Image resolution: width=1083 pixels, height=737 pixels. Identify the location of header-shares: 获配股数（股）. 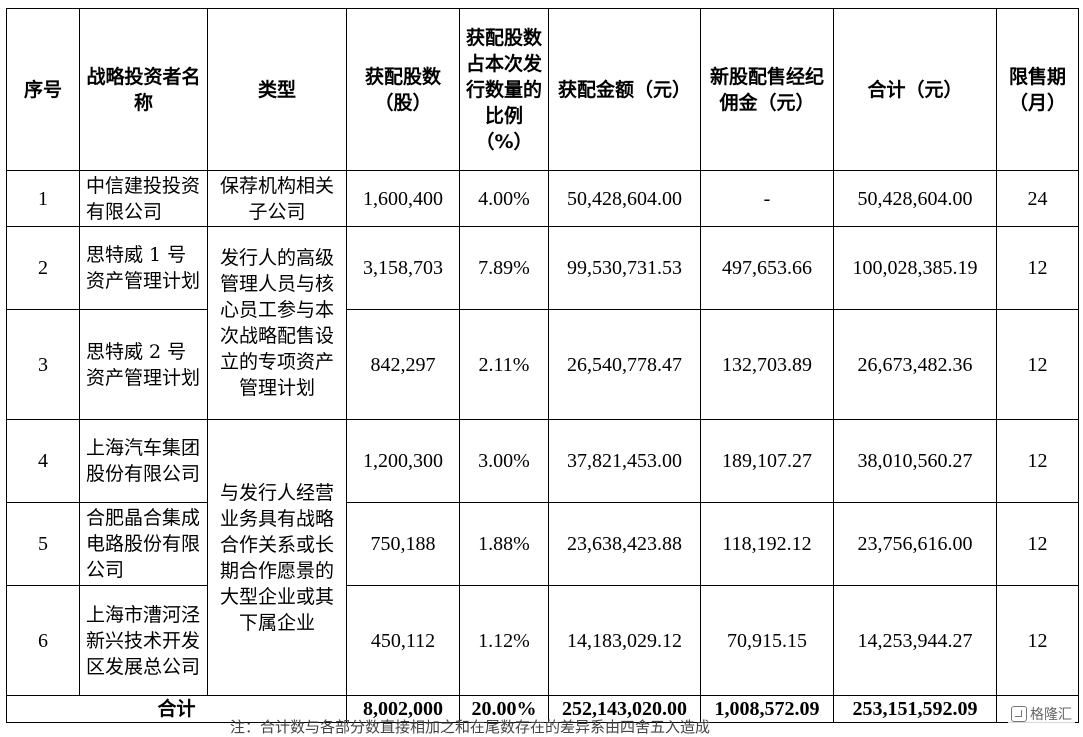
(403, 89).